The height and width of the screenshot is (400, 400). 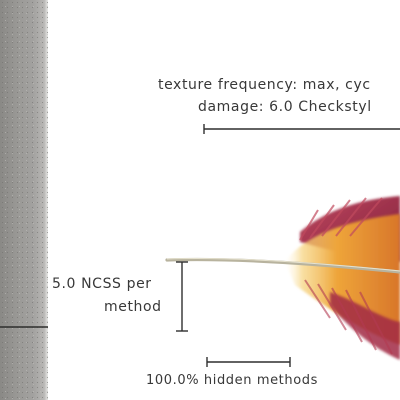 I want to click on feather-shaft-highlight, so click(x=283, y=265).